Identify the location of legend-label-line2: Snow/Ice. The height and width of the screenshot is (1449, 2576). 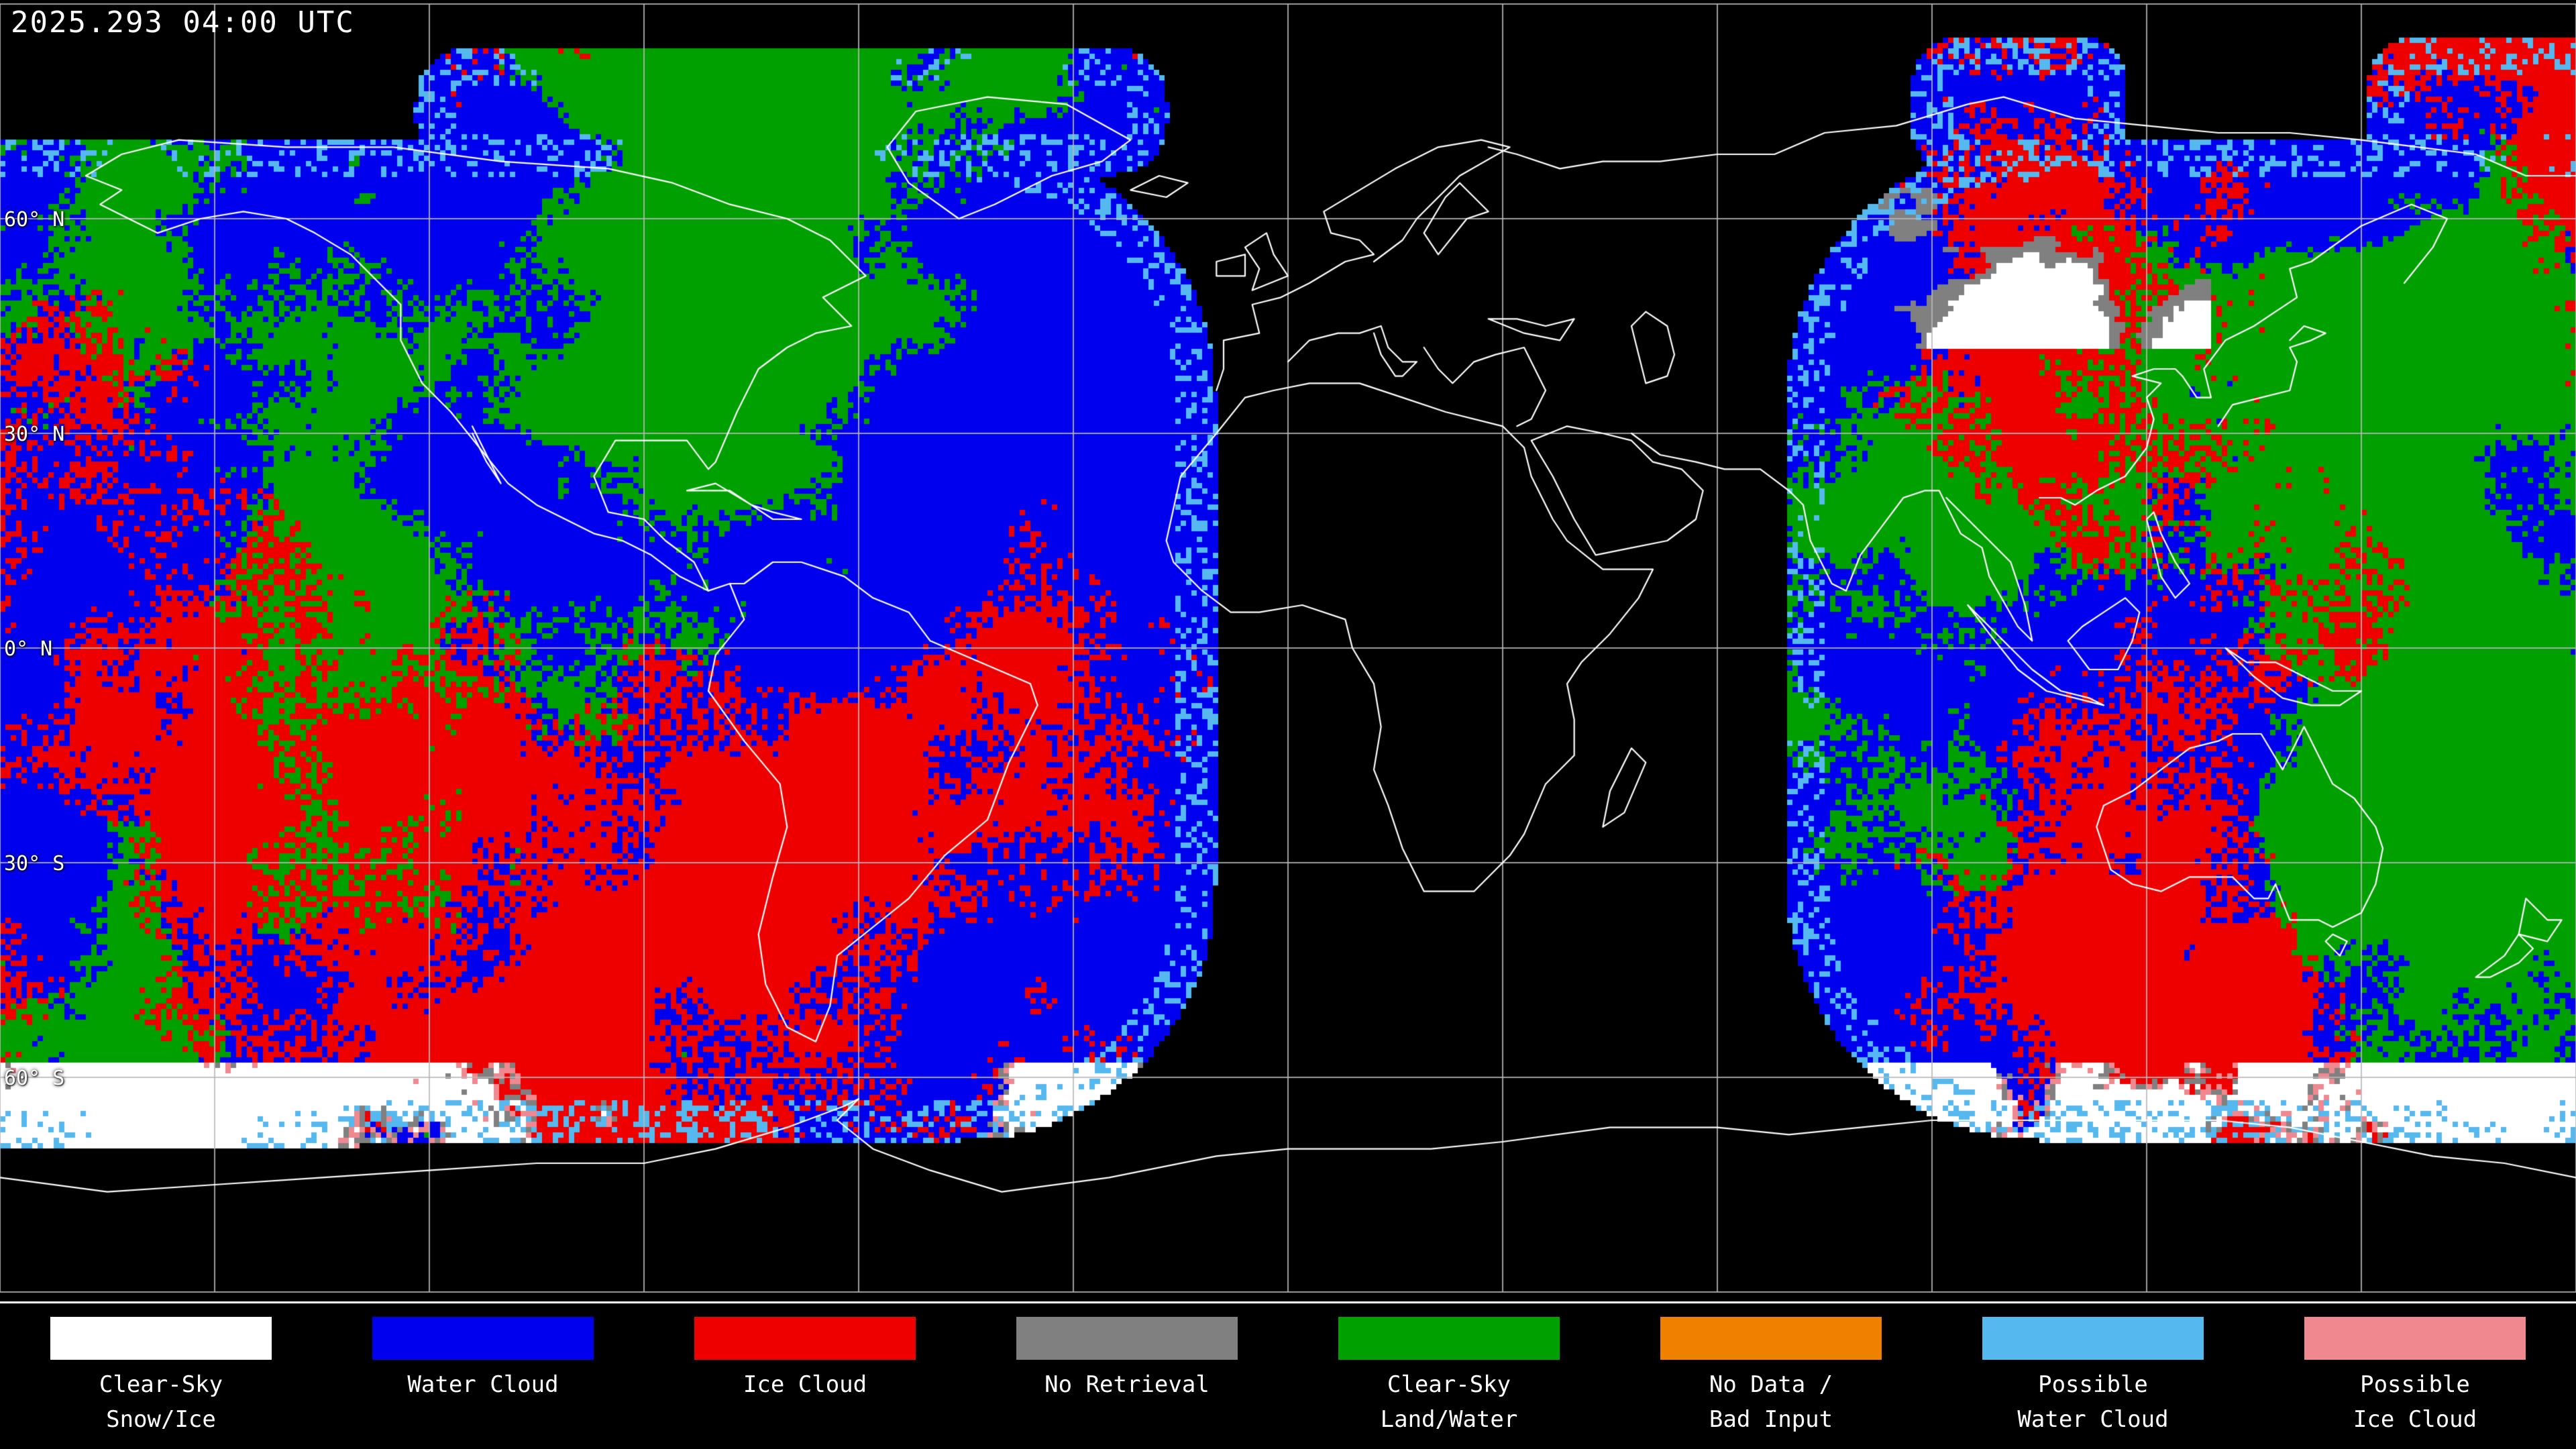
(161, 1419).